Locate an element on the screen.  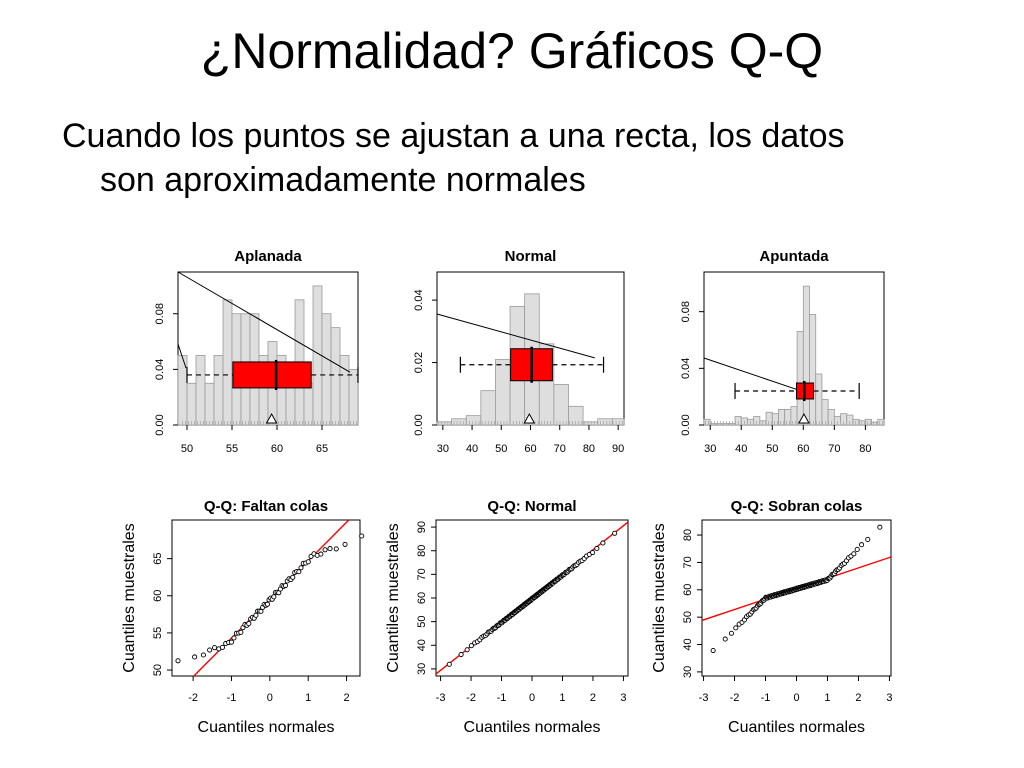
x-tick-label: 40 is located at coordinates (472, 449).